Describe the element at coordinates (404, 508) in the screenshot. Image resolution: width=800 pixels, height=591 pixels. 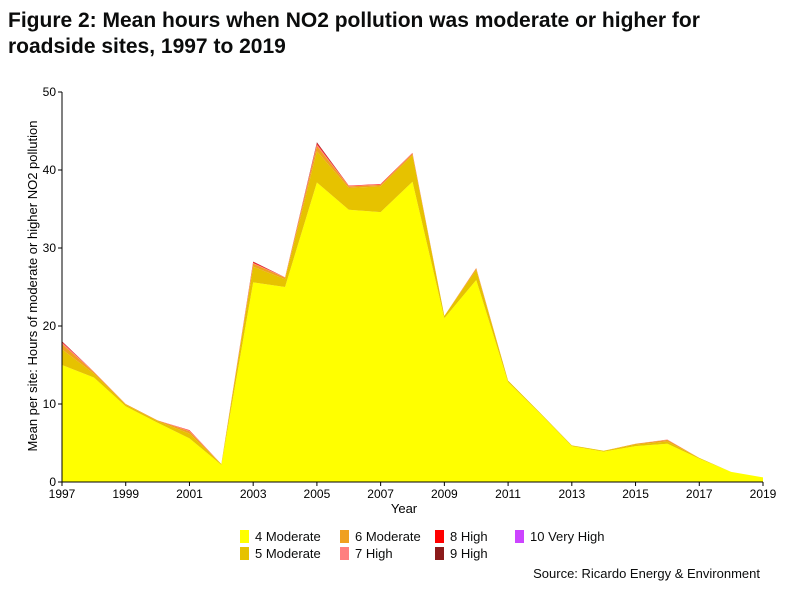
I see `x-axis-label: Year` at that location.